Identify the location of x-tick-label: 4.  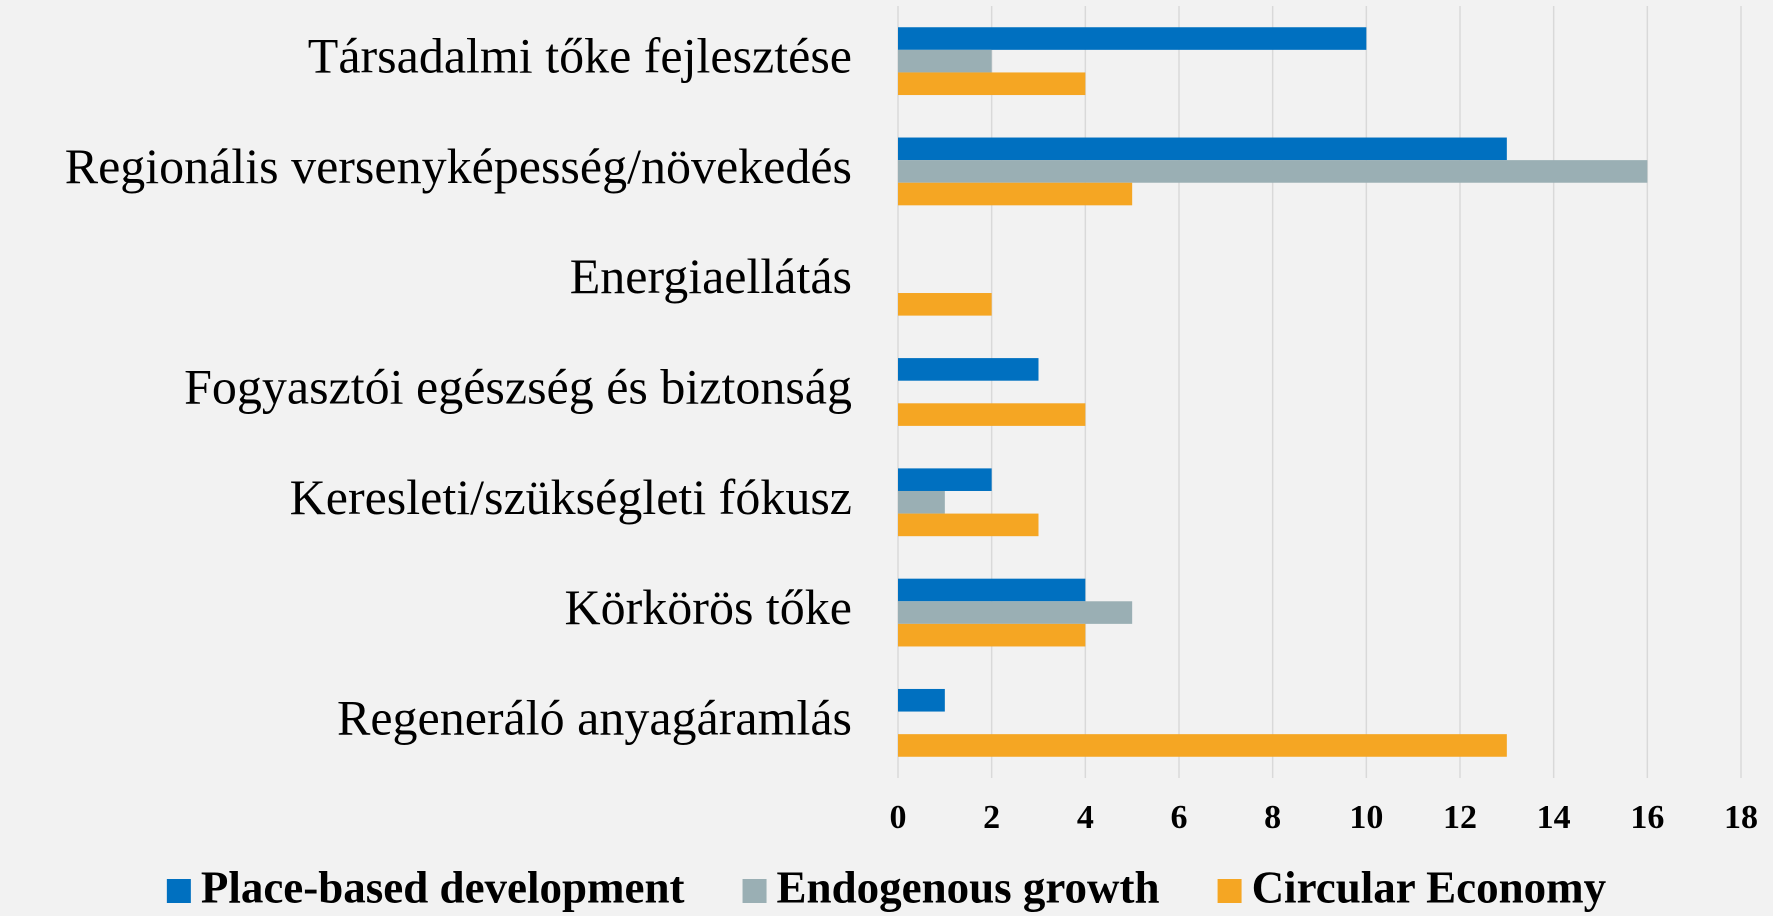
(1085, 817).